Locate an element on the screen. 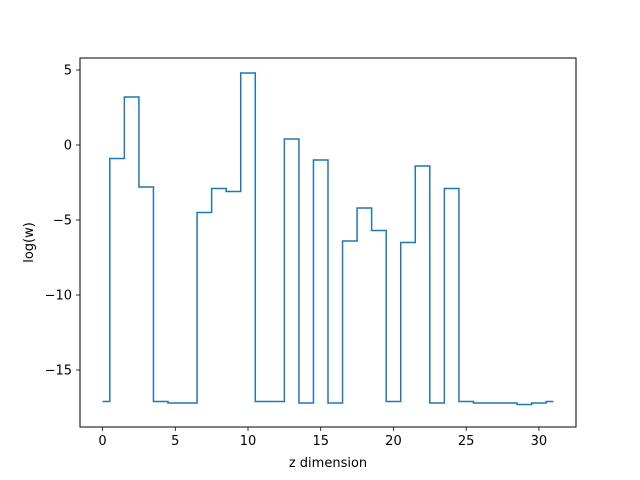 This screenshot has height=480, width=640. x-axis-label: z dimension is located at coordinates (328, 463).